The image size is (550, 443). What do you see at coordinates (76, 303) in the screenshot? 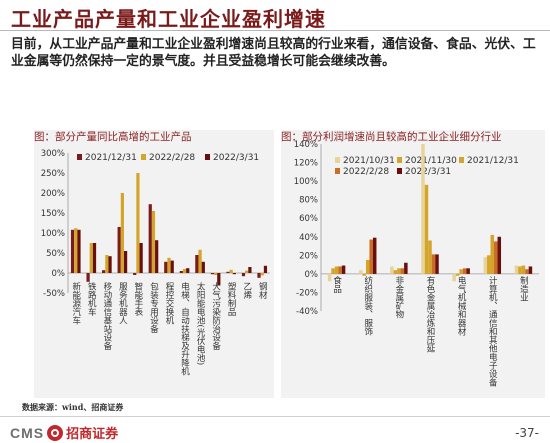
I see `category-label: 新能源汽车` at bounding box center [76, 303].